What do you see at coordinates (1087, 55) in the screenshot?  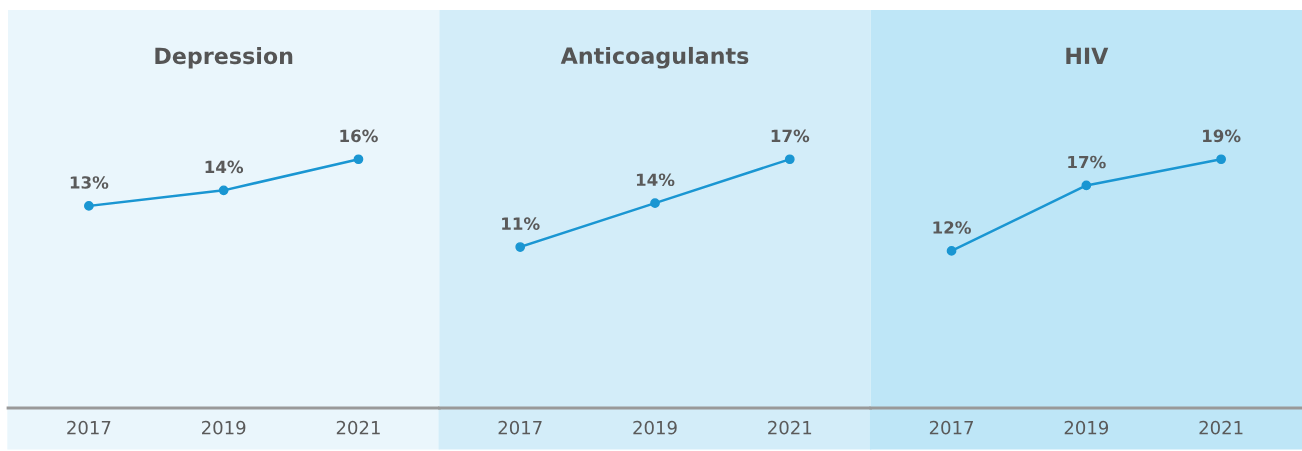 I see `chart-title: HIV` at bounding box center [1087, 55].